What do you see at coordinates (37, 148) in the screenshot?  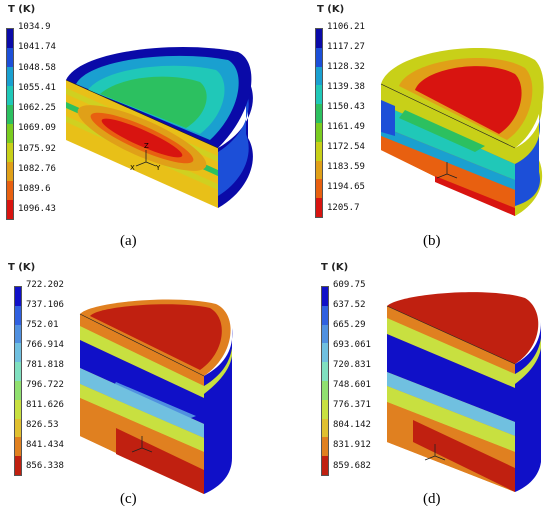 I see `legend-tick-label: 1075.92` at bounding box center [37, 148].